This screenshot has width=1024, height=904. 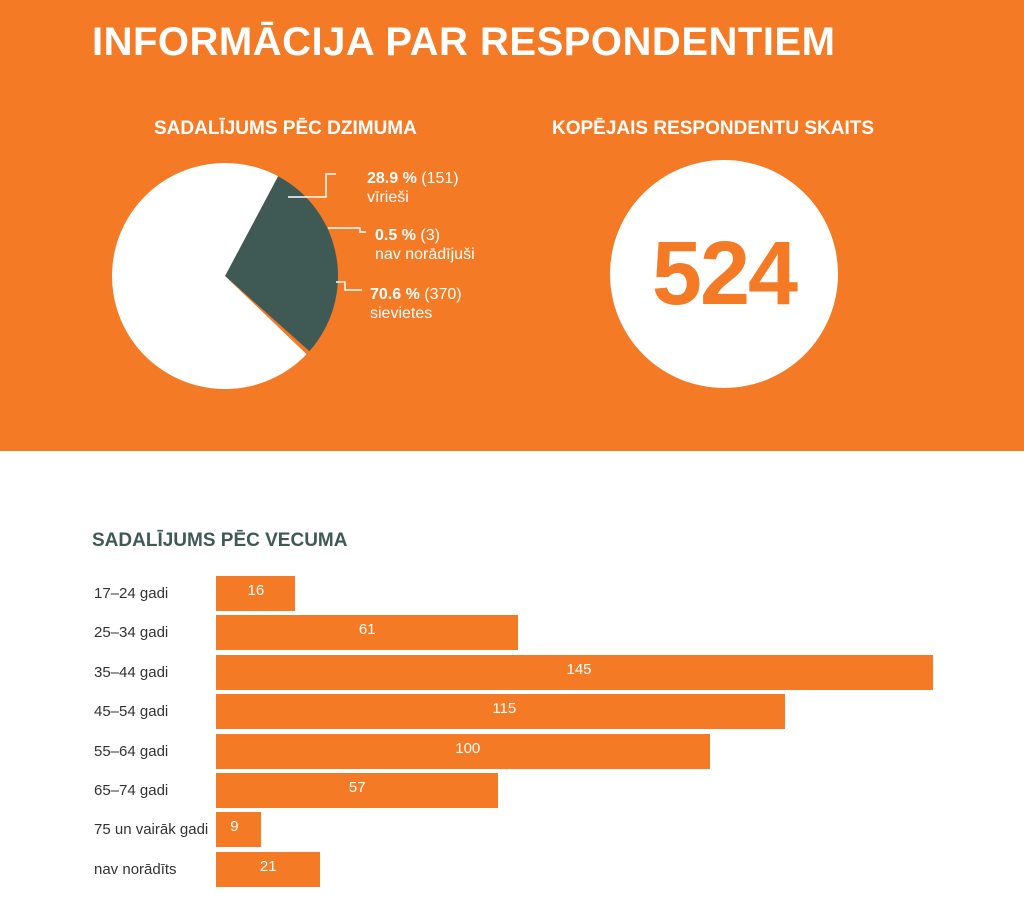 What do you see at coordinates (131, 790) in the screenshot?
I see `age-category-label: 65–74 gadi` at bounding box center [131, 790].